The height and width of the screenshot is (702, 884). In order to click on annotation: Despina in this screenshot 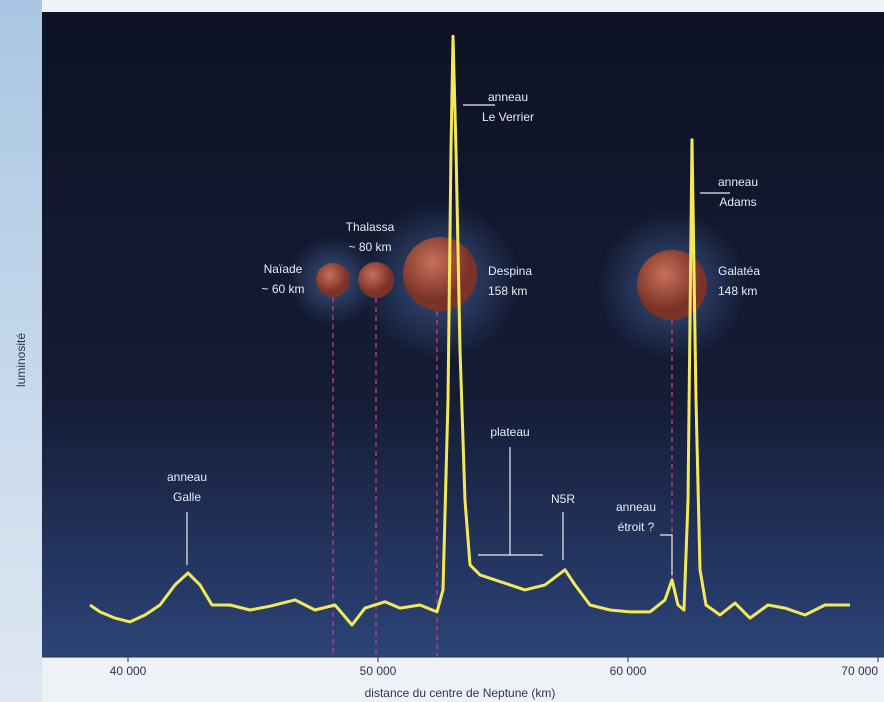, I will do `click(510, 271)`.